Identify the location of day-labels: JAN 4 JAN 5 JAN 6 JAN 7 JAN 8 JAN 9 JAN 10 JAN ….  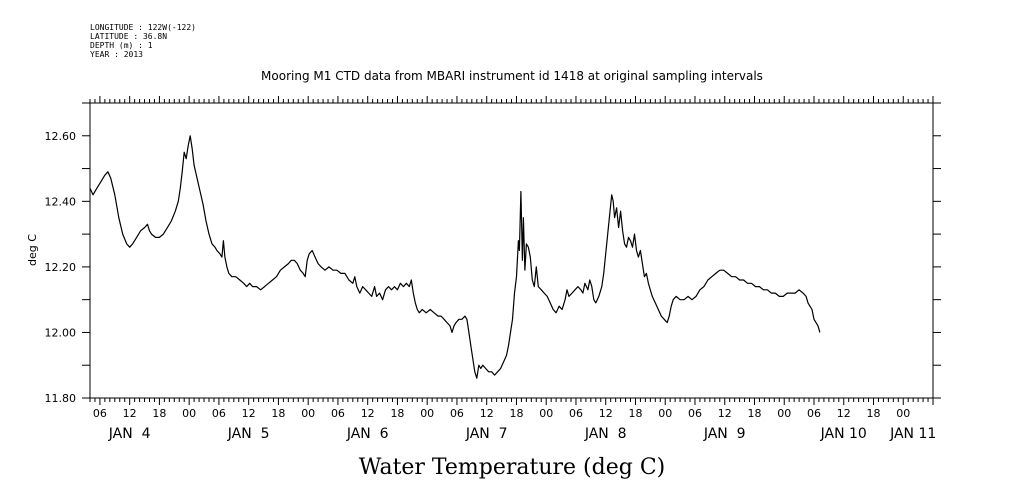
(522, 434).